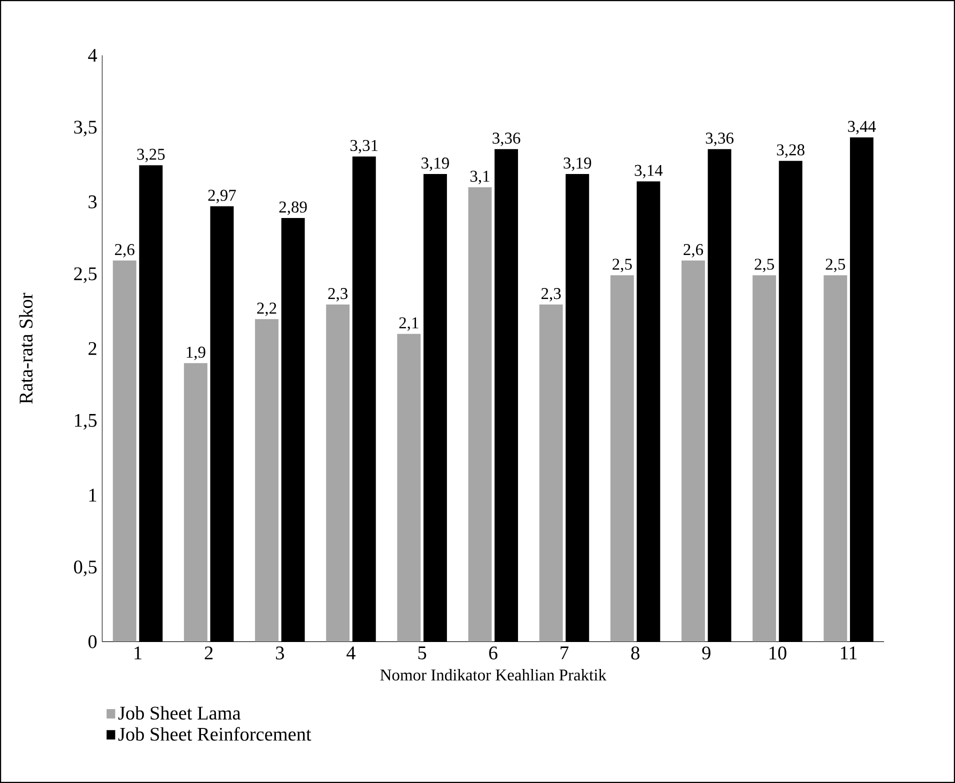 This screenshot has width=955, height=783. Describe the element at coordinates (215, 734) in the screenshot. I see `legend-label: Job Sheet Reinforcement` at that location.